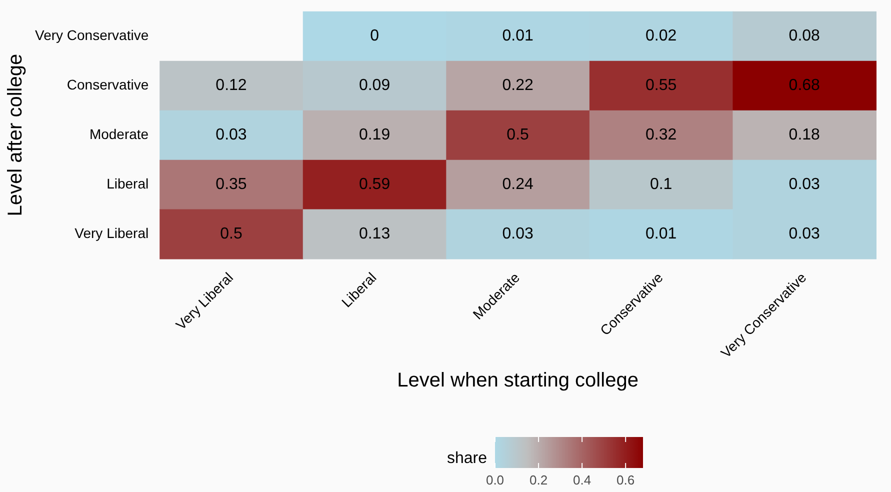 Image resolution: width=891 pixels, height=492 pixels. I want to click on data-label: 0.18, so click(804, 135).